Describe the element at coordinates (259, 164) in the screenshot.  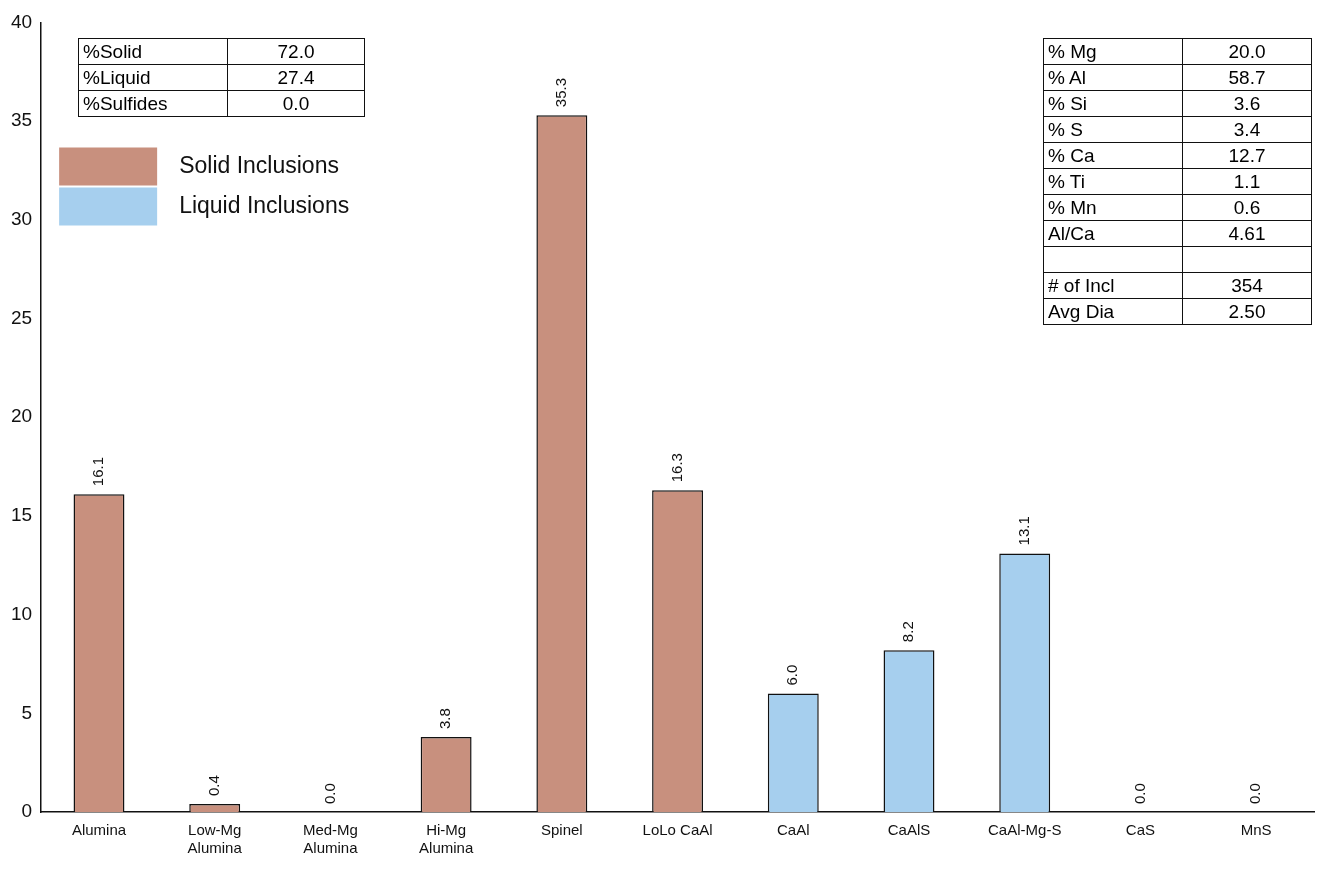
I see `legend-label: Solid Inclusions` at that location.